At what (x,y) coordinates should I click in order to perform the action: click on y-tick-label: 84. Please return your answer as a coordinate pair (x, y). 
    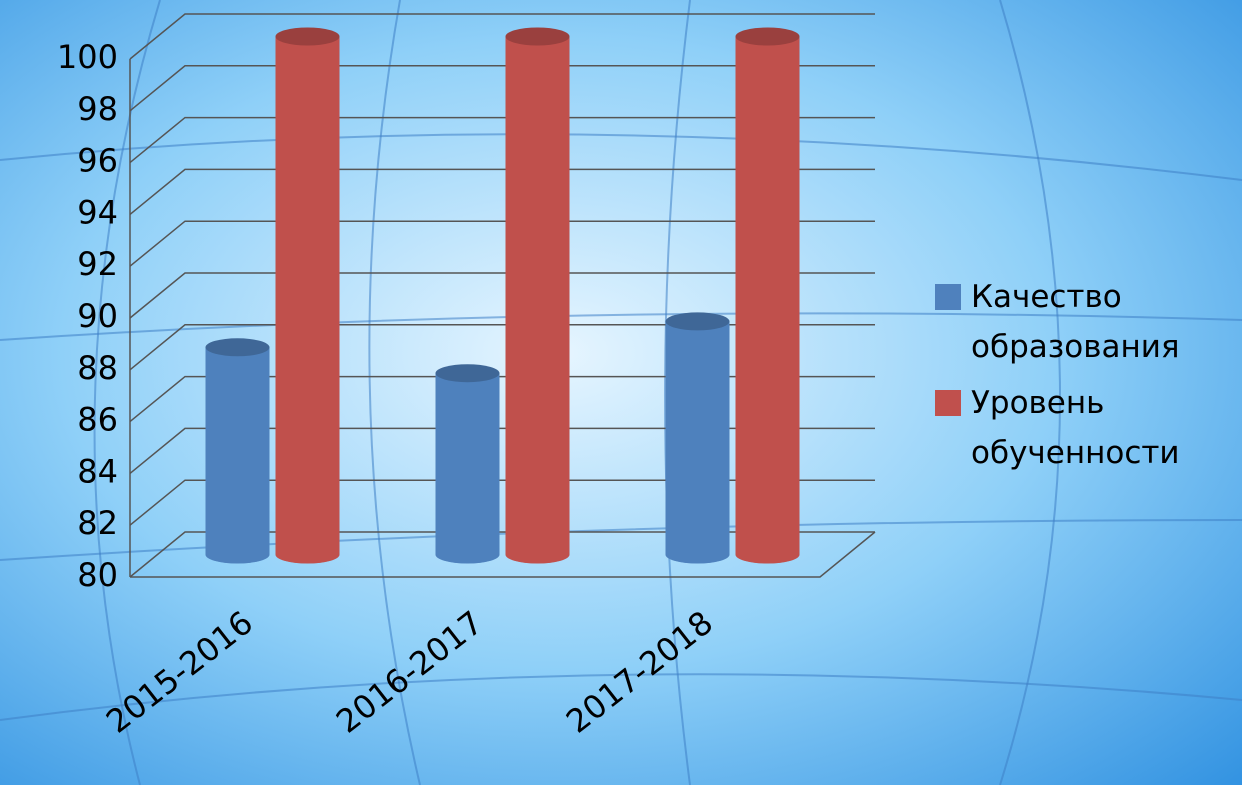
    Looking at the image, I should click on (97, 471).